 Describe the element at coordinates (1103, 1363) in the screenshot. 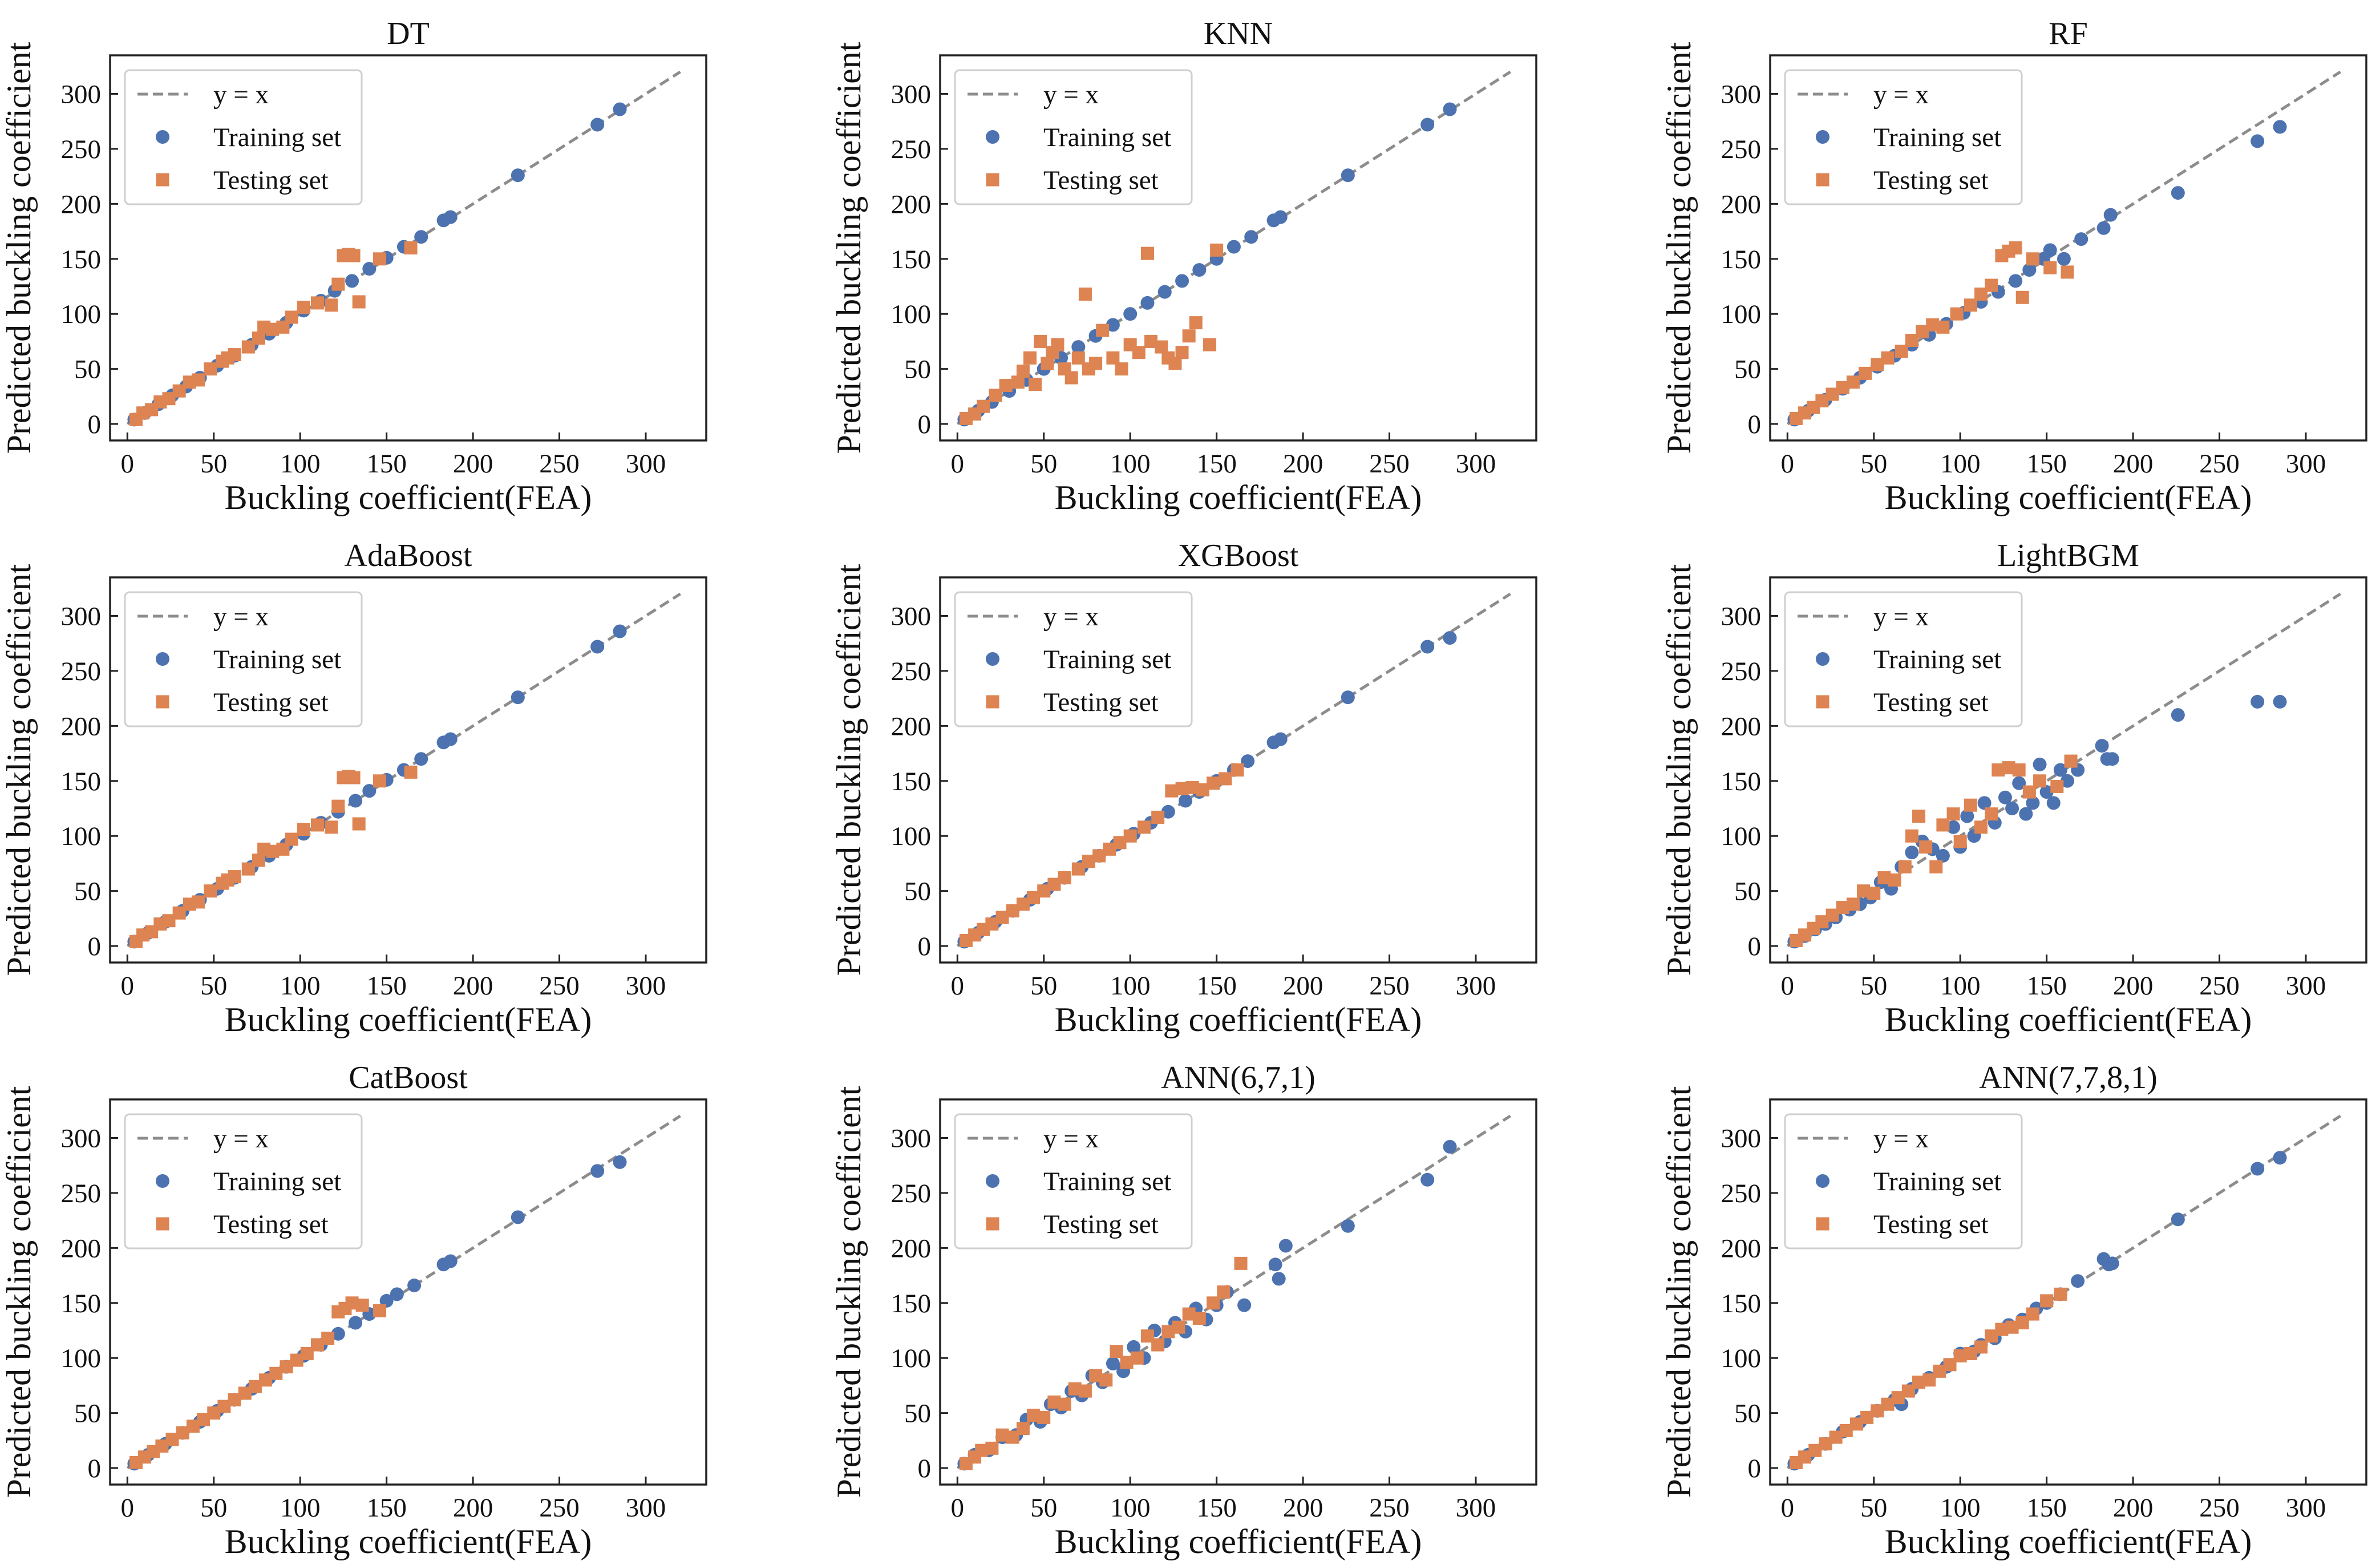

I see `testing-series` at that location.